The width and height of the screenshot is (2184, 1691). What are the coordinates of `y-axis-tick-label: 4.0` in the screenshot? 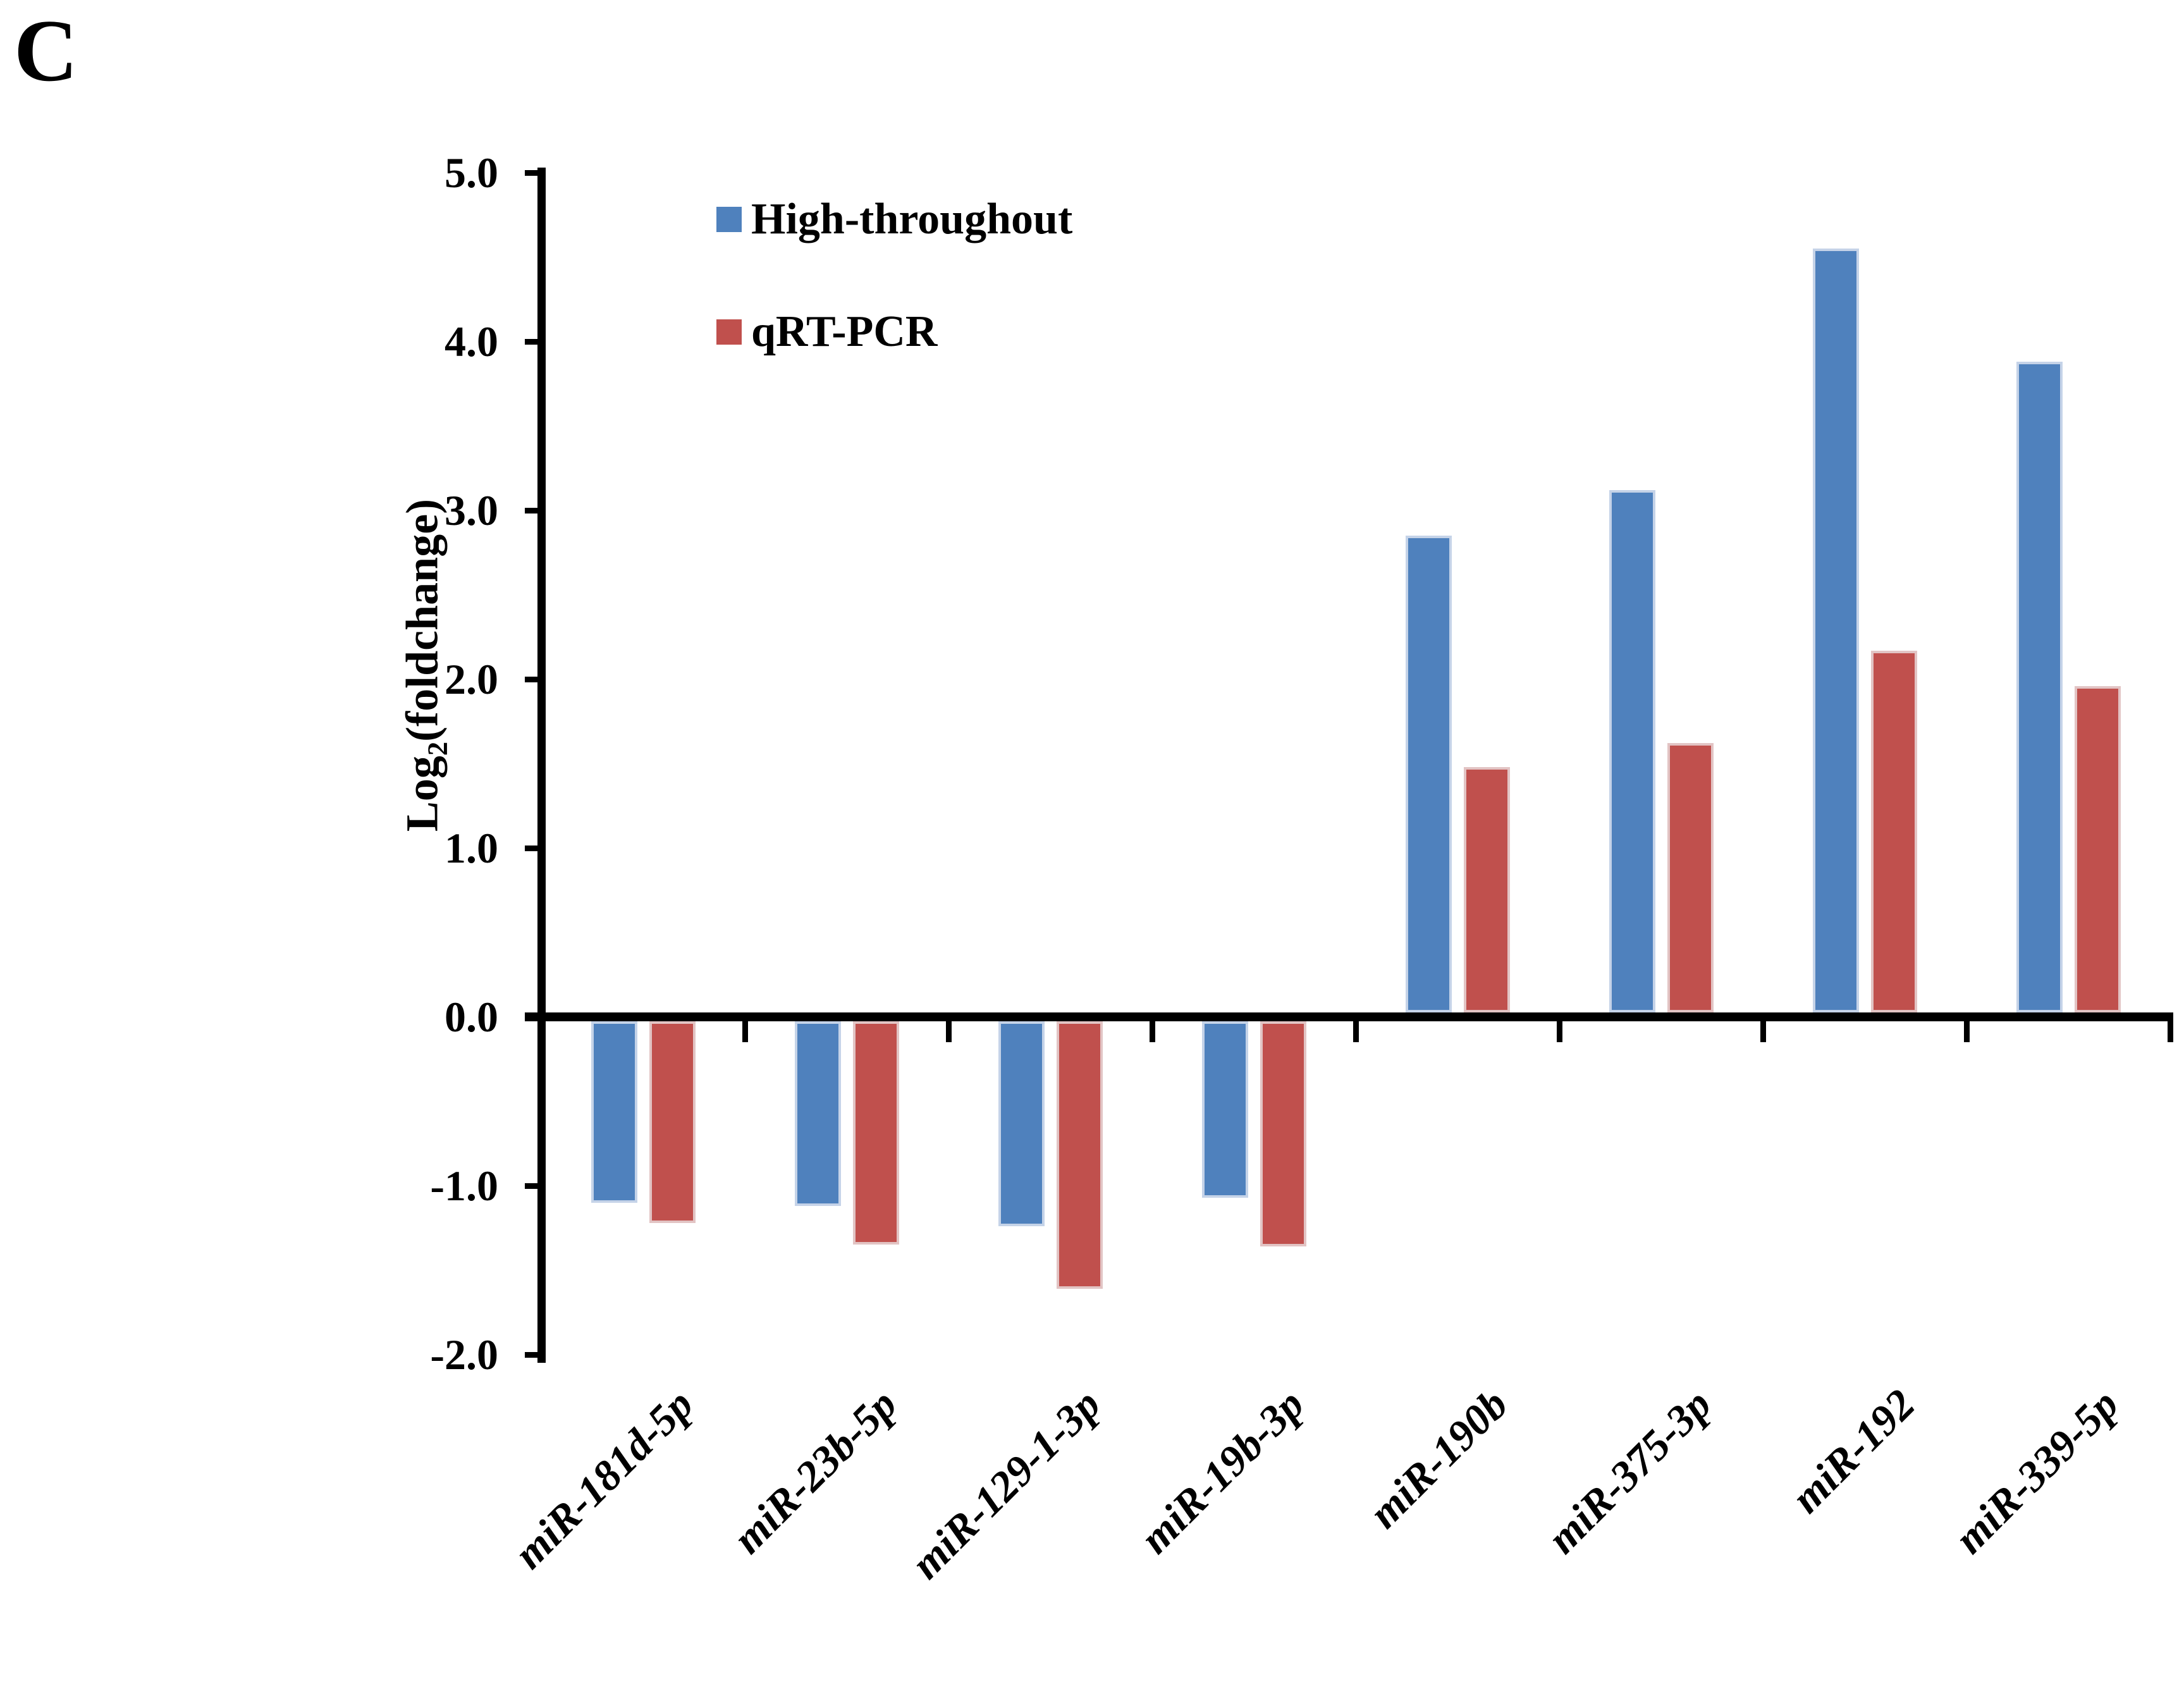 It's located at (472, 341).